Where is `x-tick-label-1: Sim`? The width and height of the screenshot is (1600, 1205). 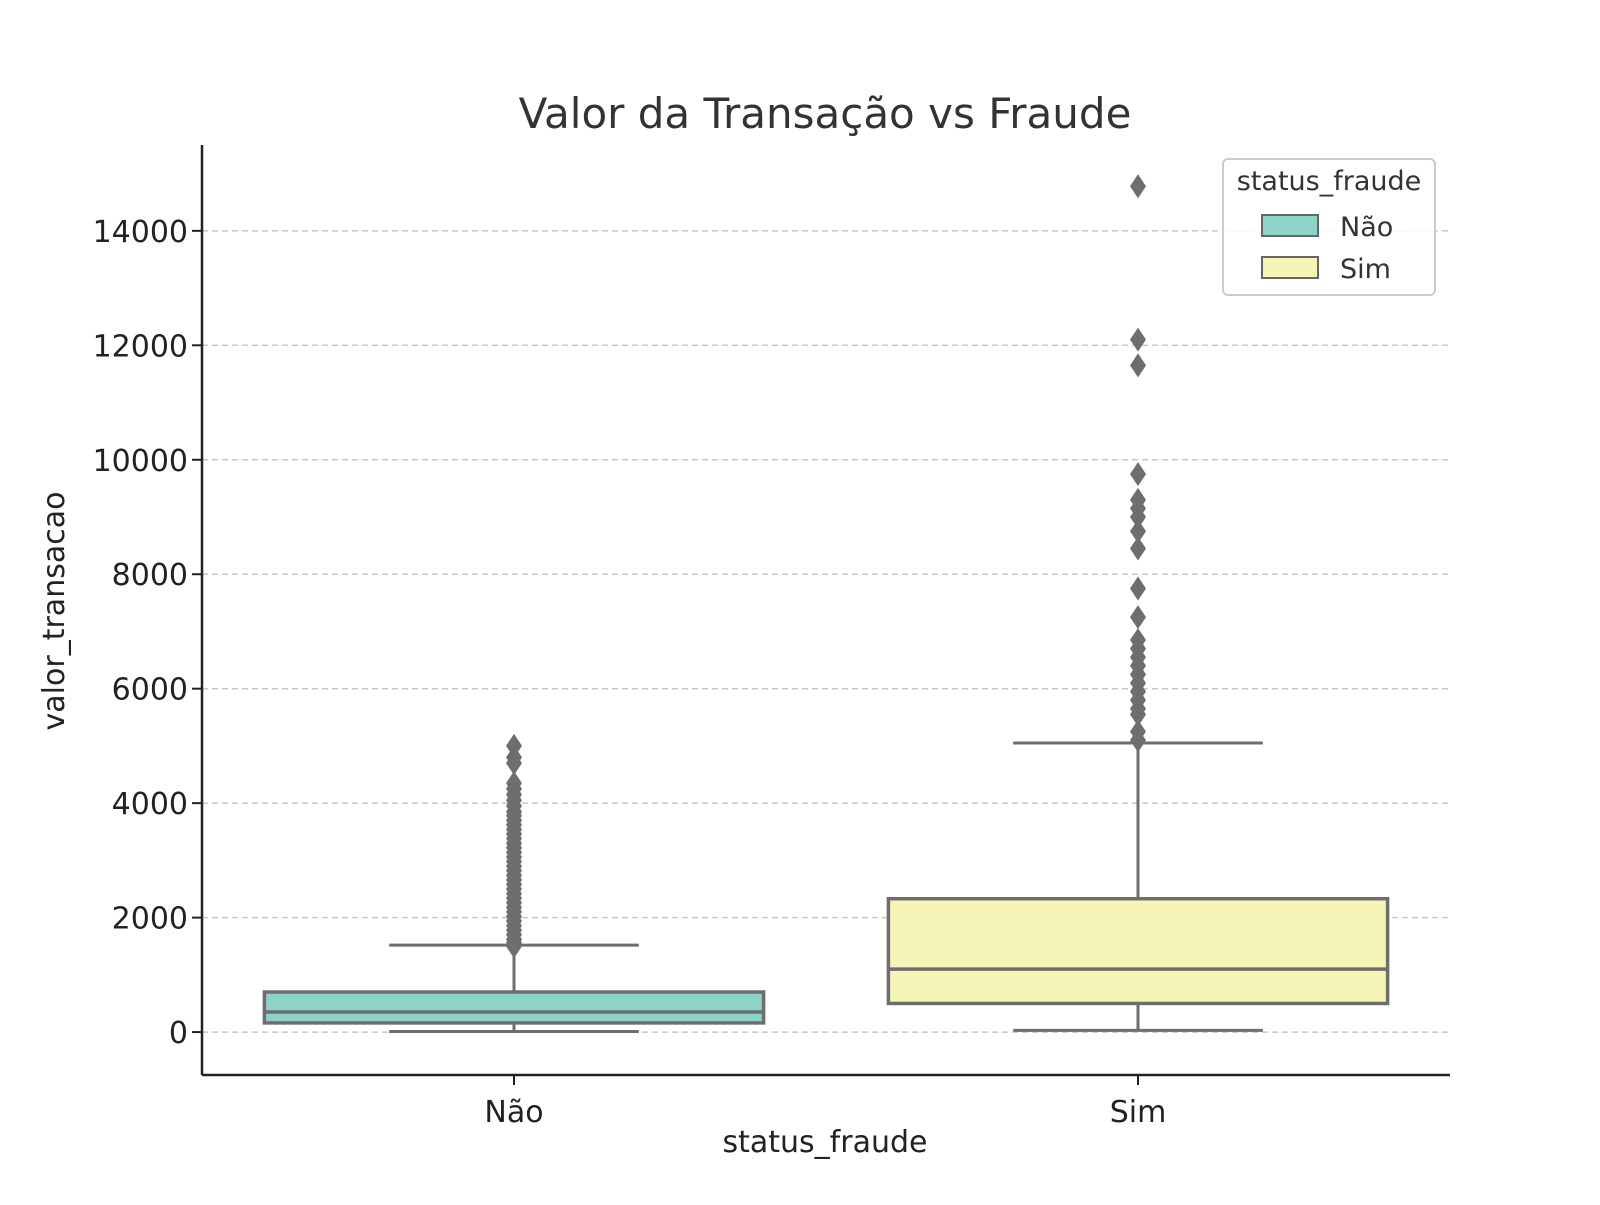 x-tick-label-1: Sim is located at coordinates (1138, 1112).